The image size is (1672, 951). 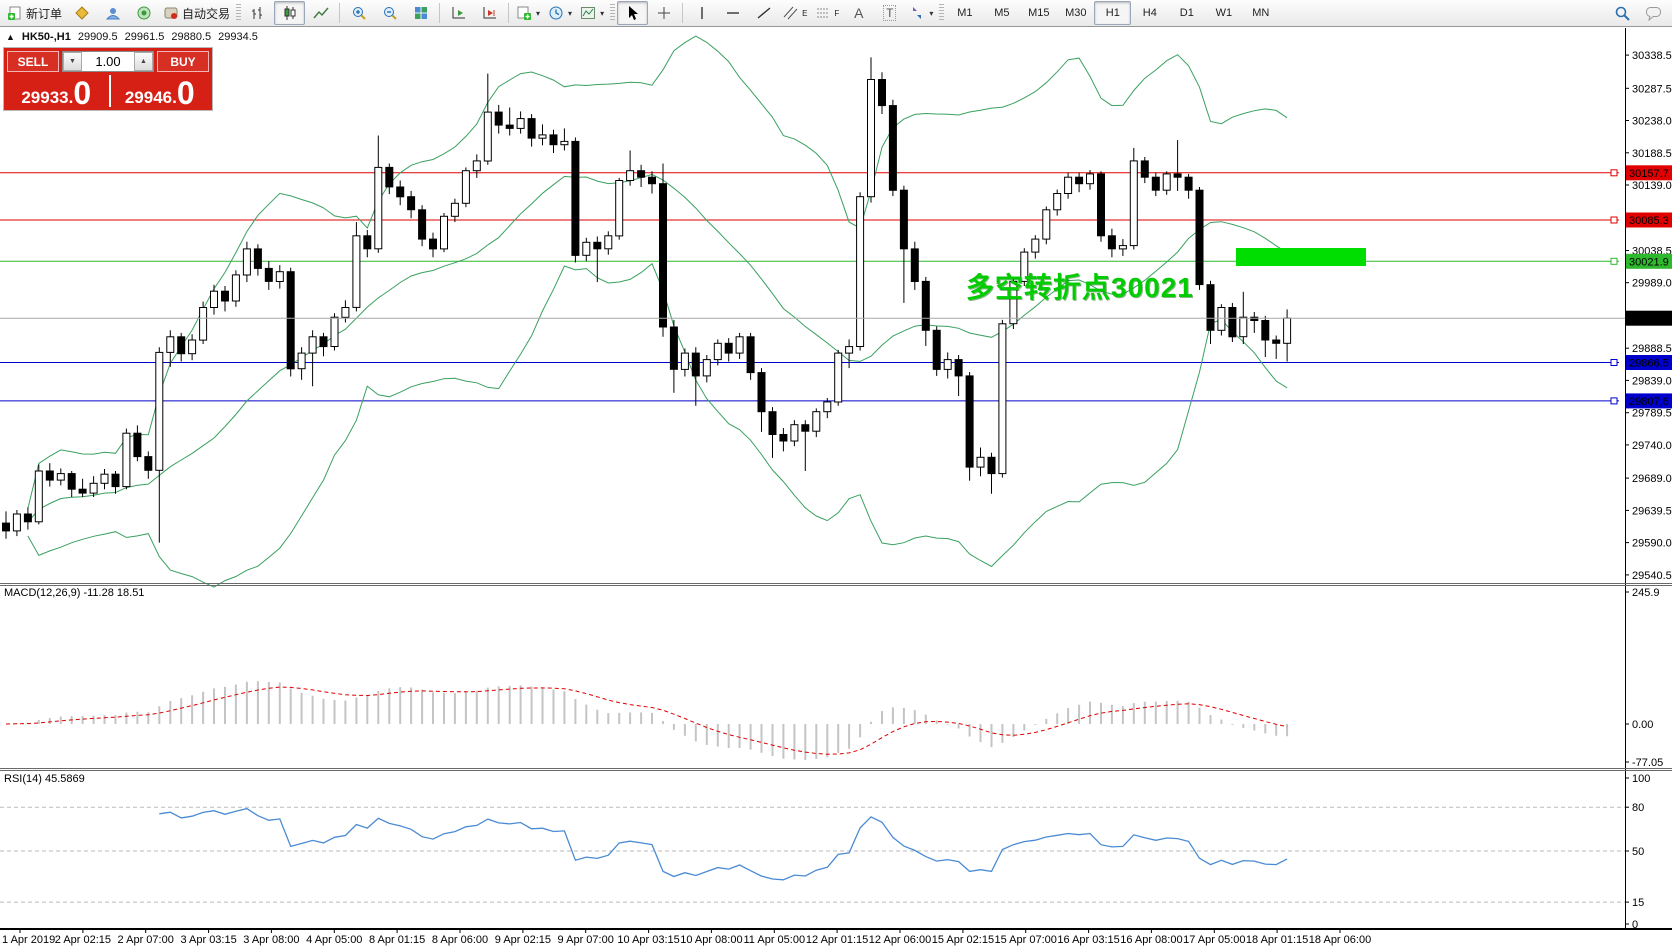 What do you see at coordinates (795, 13) in the screenshot?
I see `channel-button: E` at bounding box center [795, 13].